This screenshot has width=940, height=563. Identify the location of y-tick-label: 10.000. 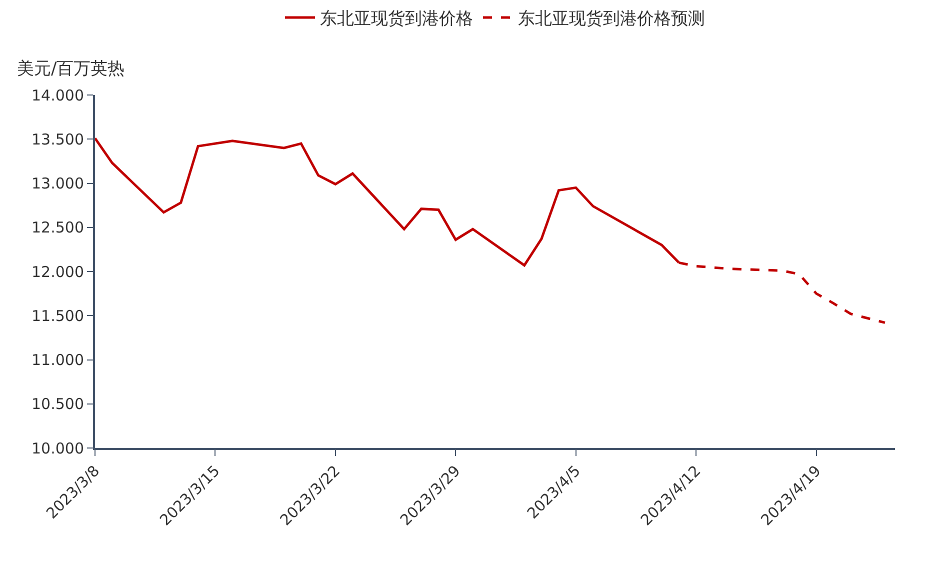
(58, 448).